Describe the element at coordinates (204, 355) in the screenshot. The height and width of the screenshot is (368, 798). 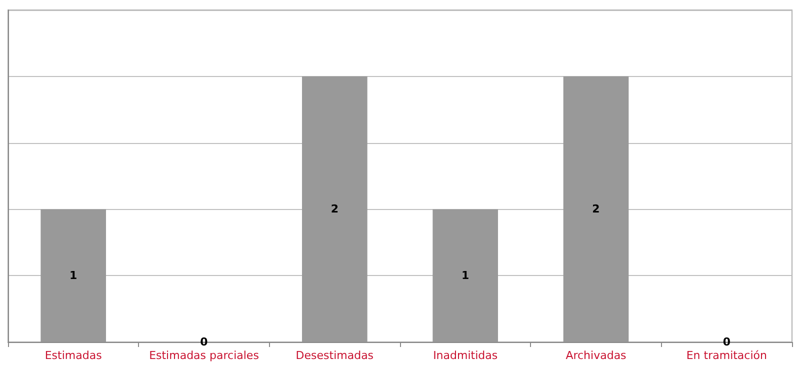
I see `x-tick-label: Estimadas parciales` at that location.